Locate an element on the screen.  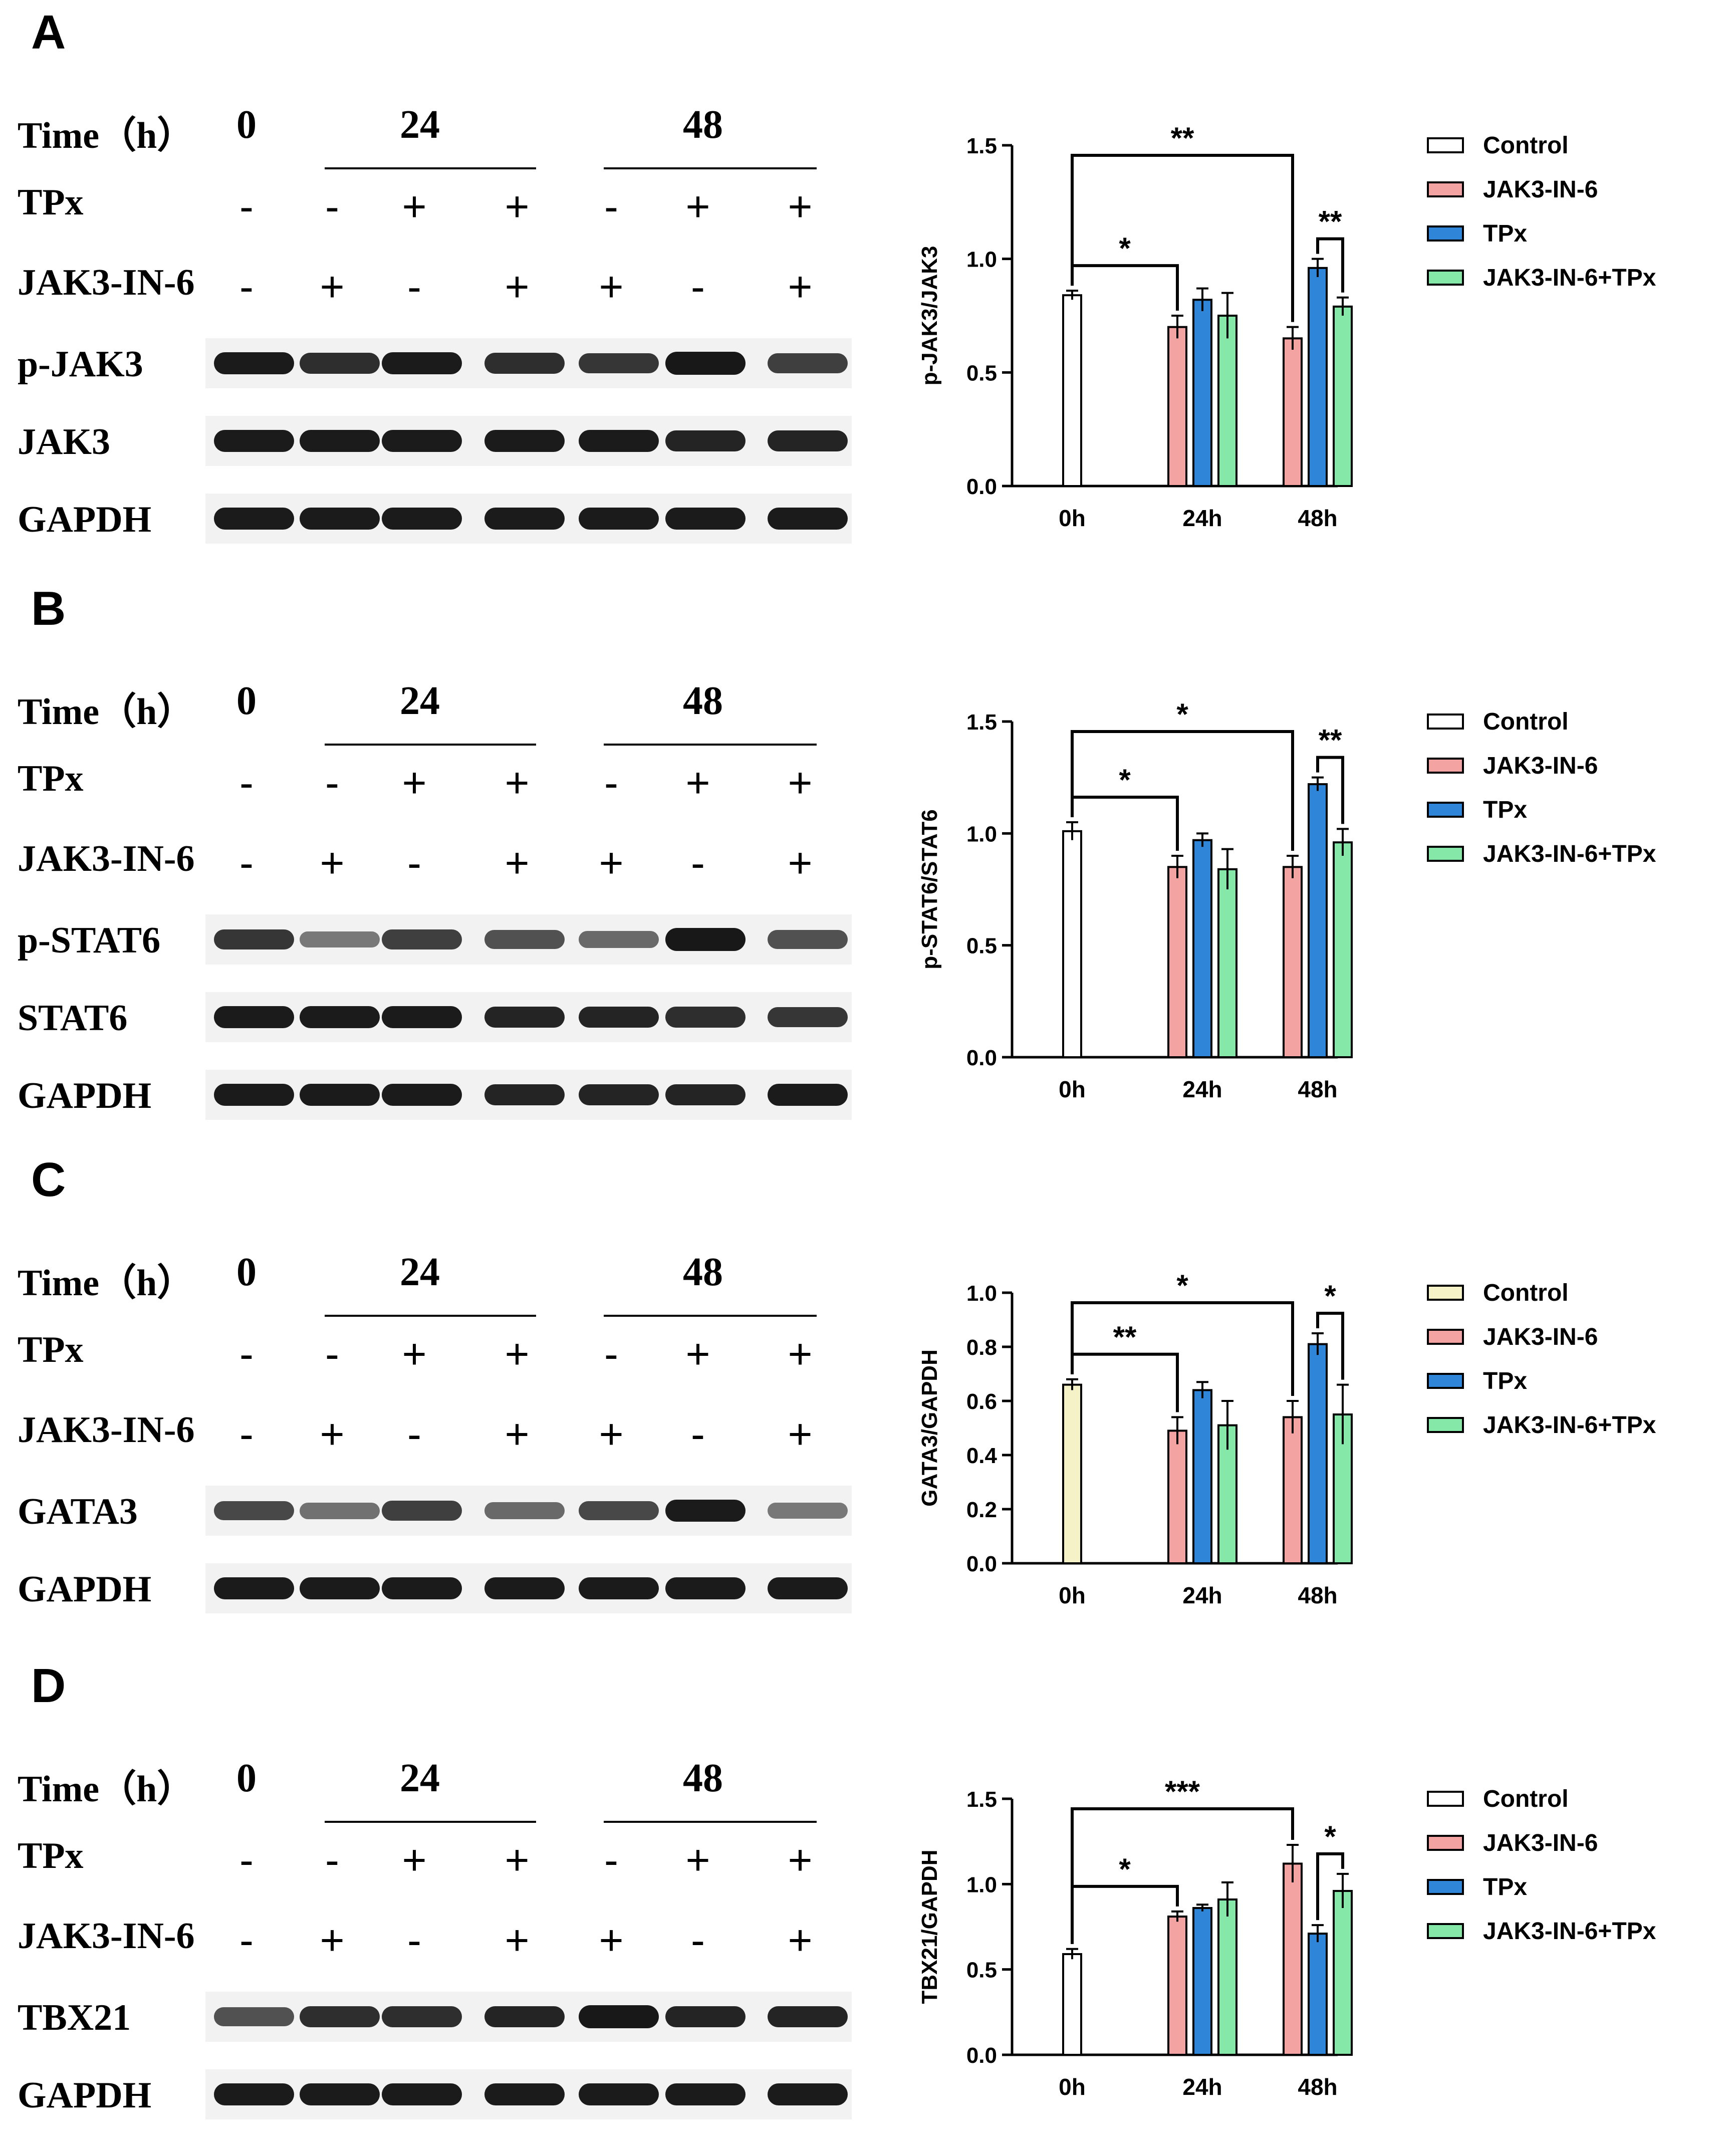
protein-label: JAK3 is located at coordinates (64, 442).